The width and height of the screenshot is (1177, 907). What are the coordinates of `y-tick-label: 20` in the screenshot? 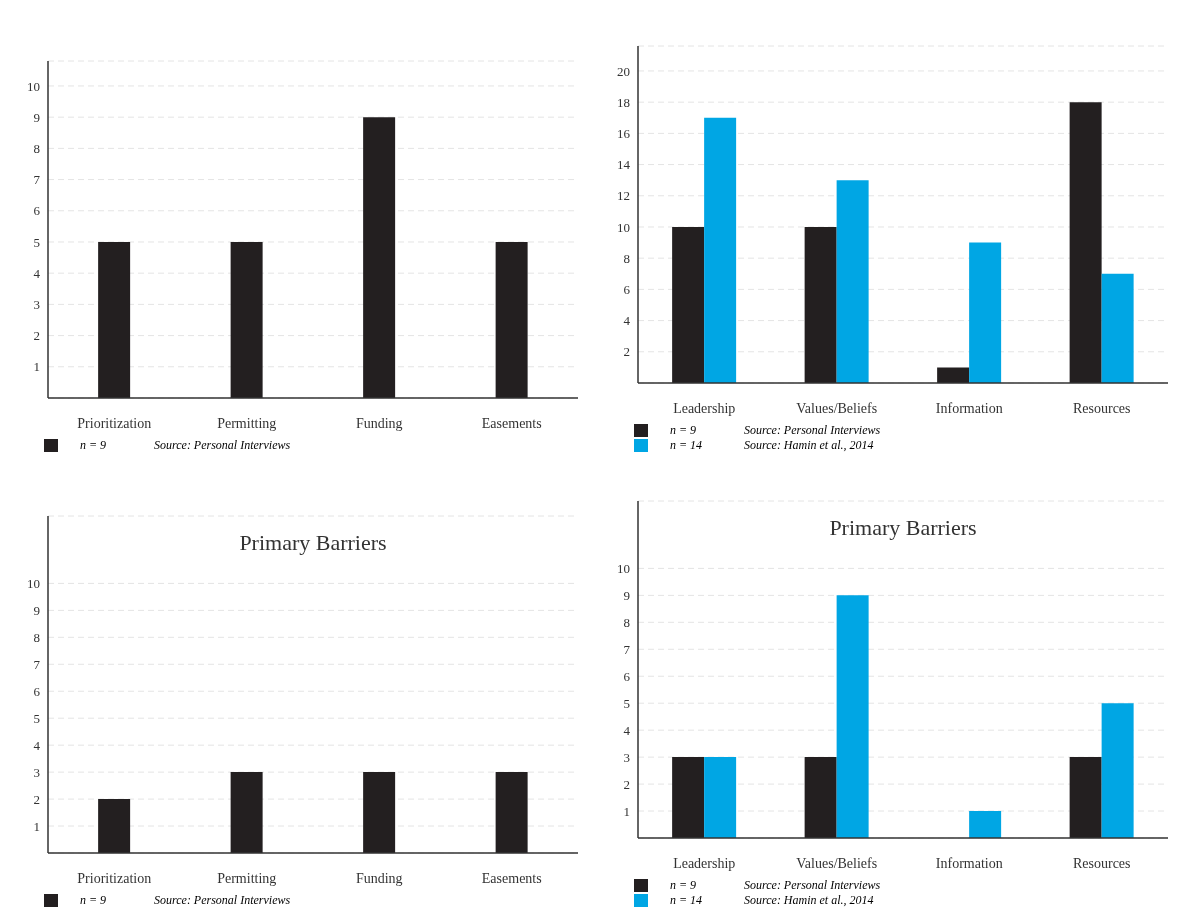 It's located at (623, 71).